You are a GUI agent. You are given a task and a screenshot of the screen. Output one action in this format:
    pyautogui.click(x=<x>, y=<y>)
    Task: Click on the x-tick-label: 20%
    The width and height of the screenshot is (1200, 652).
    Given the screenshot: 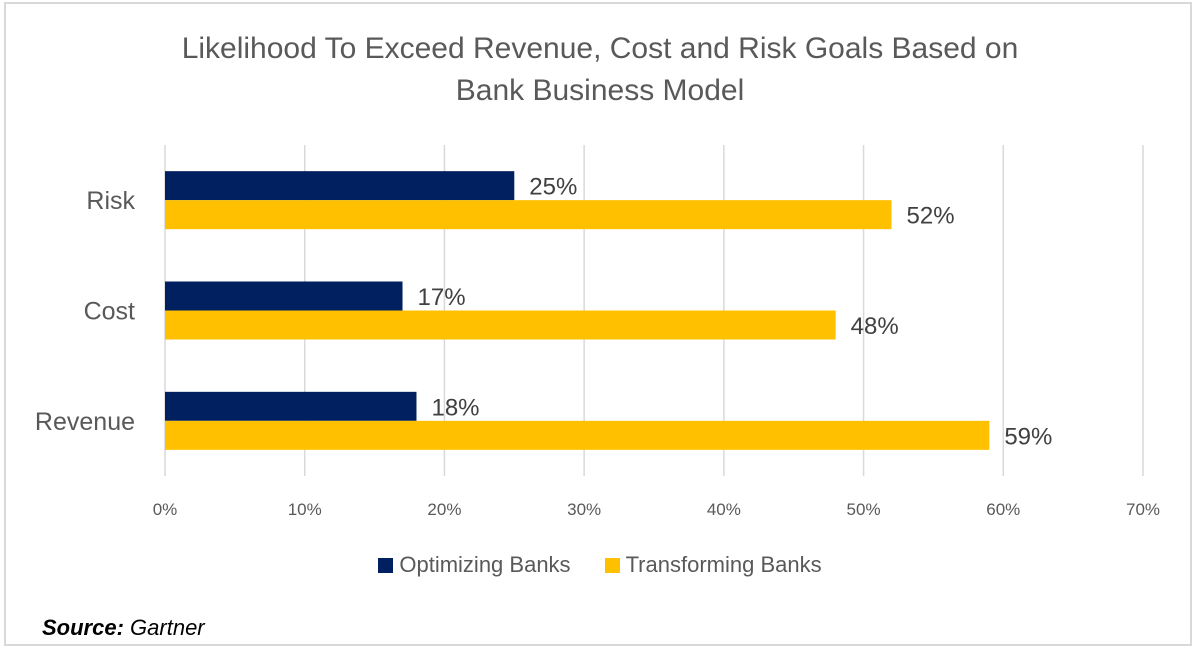 What is the action you would take?
    pyautogui.click(x=444, y=509)
    